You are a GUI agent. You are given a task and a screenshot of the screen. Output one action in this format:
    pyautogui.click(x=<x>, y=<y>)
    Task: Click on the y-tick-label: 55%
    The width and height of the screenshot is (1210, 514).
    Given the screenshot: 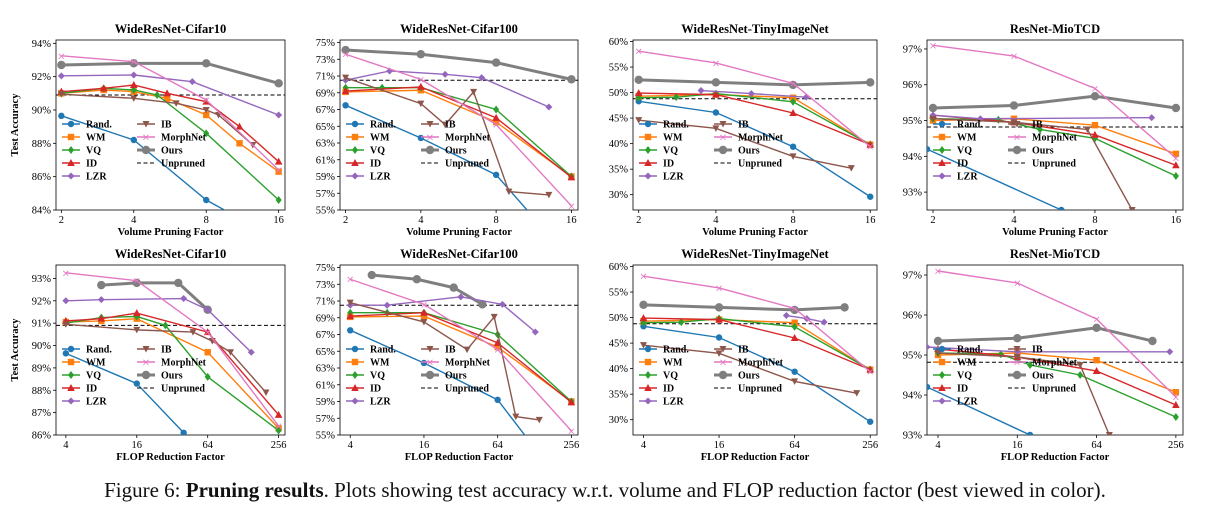 What is the action you would take?
    pyautogui.click(x=326, y=436)
    